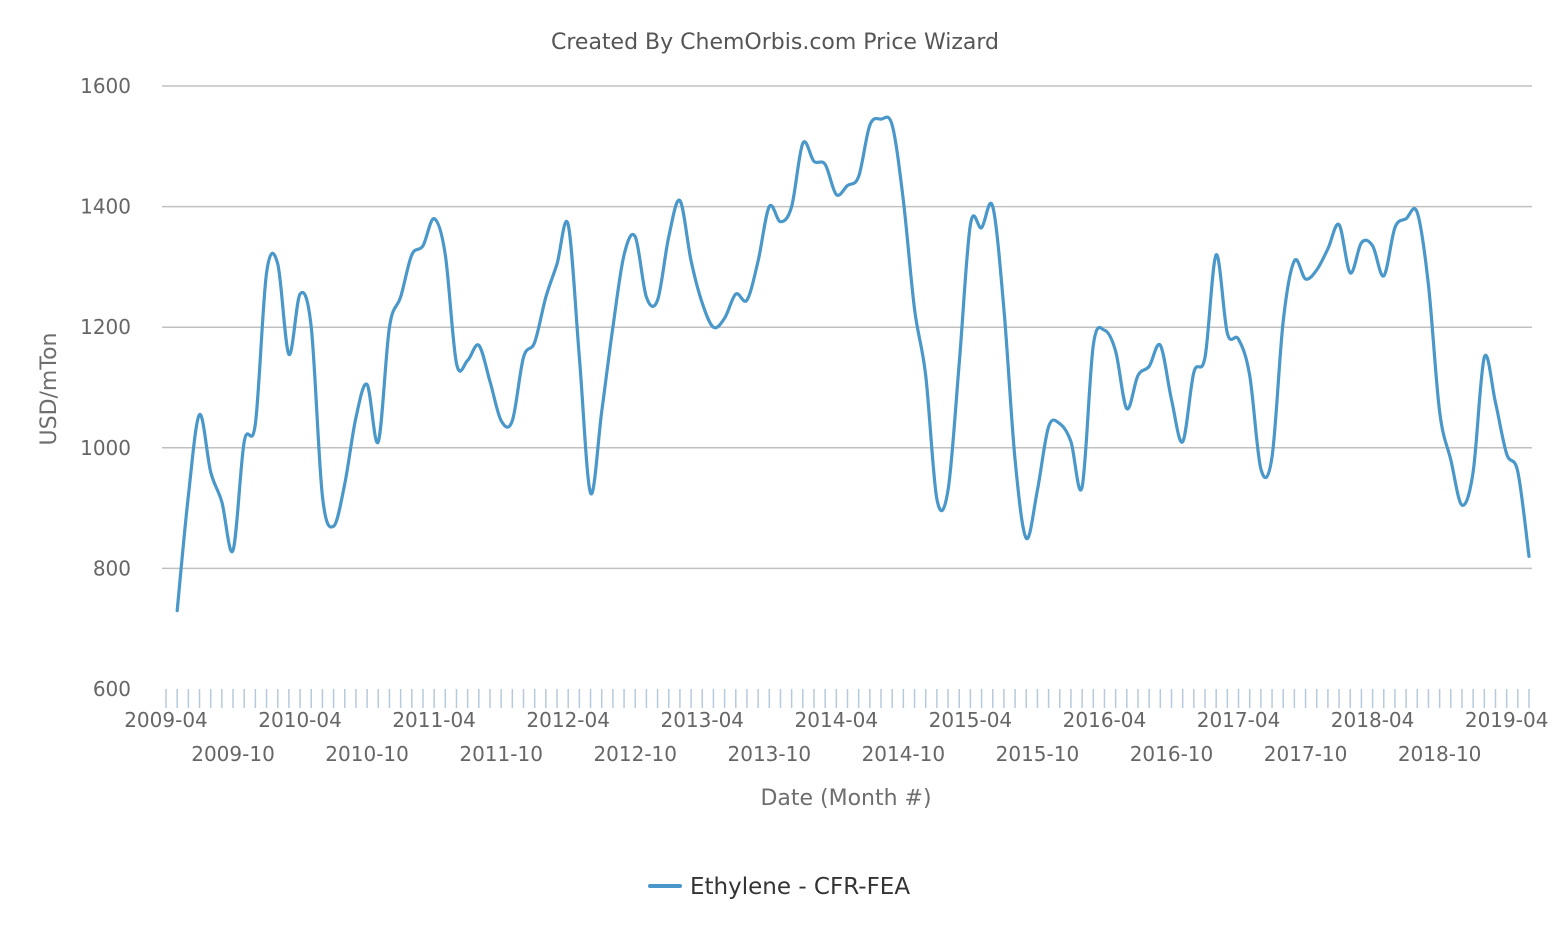  What do you see at coordinates (1306, 754) in the screenshot?
I see `x-tick-label: 2017-10` at bounding box center [1306, 754].